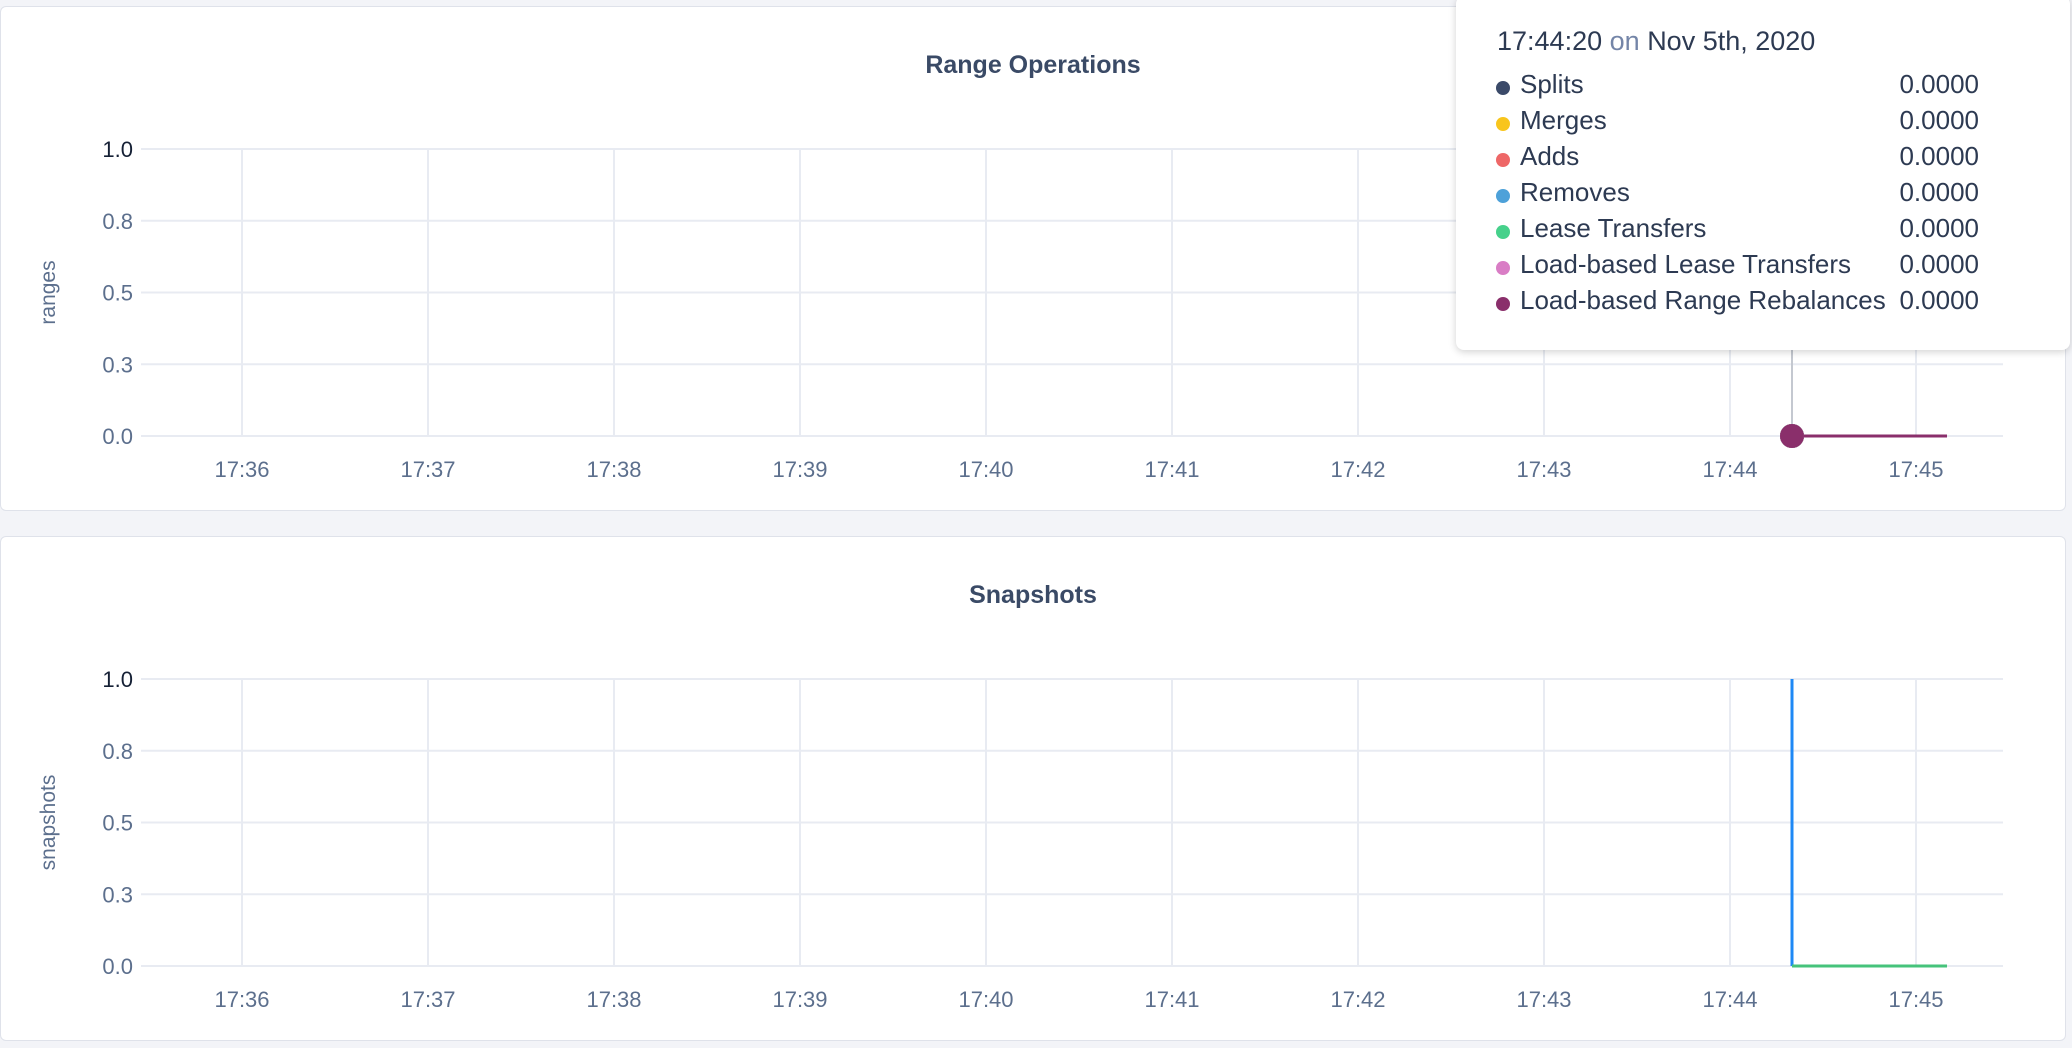  Describe the element at coordinates (1575, 192) in the screenshot. I see `tooltip-series-label: Removes` at that location.